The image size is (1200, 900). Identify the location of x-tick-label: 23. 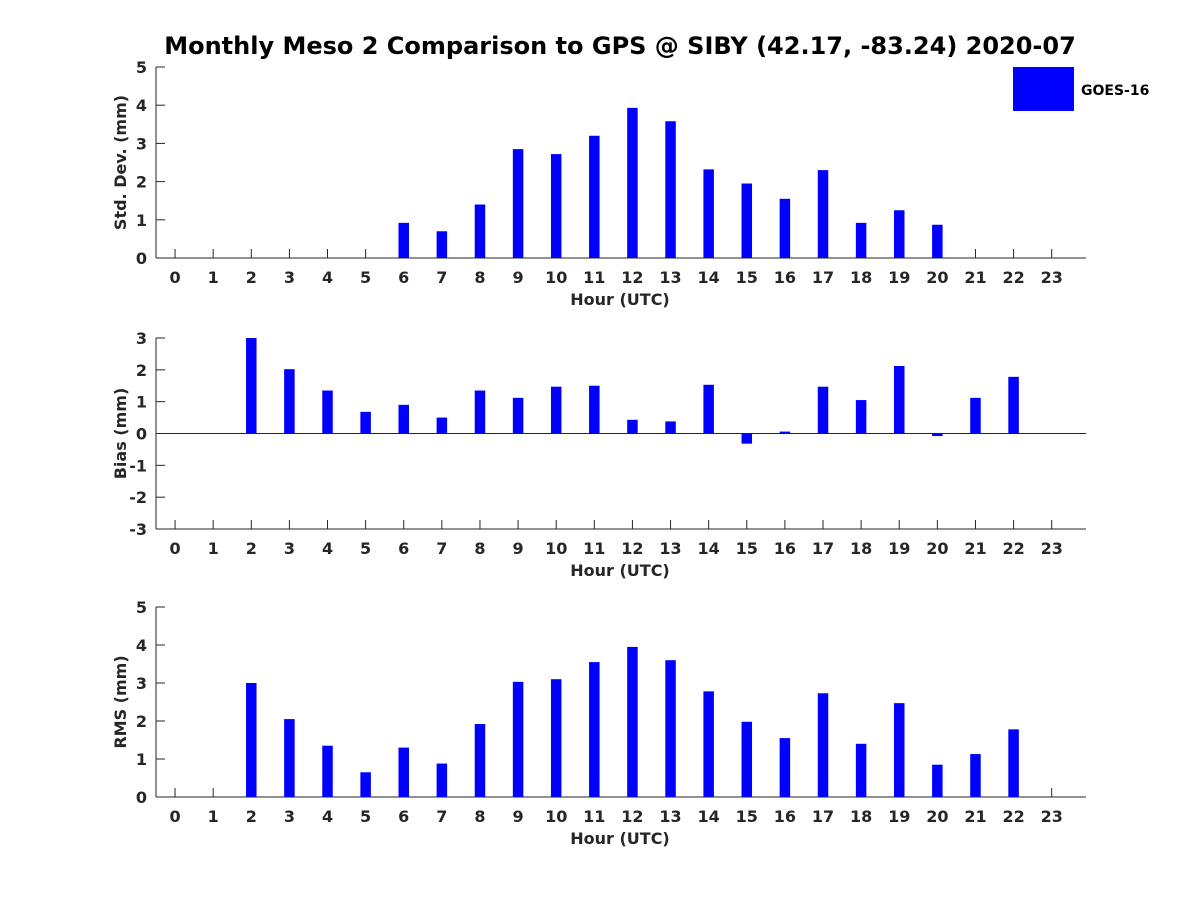
(1052, 816).